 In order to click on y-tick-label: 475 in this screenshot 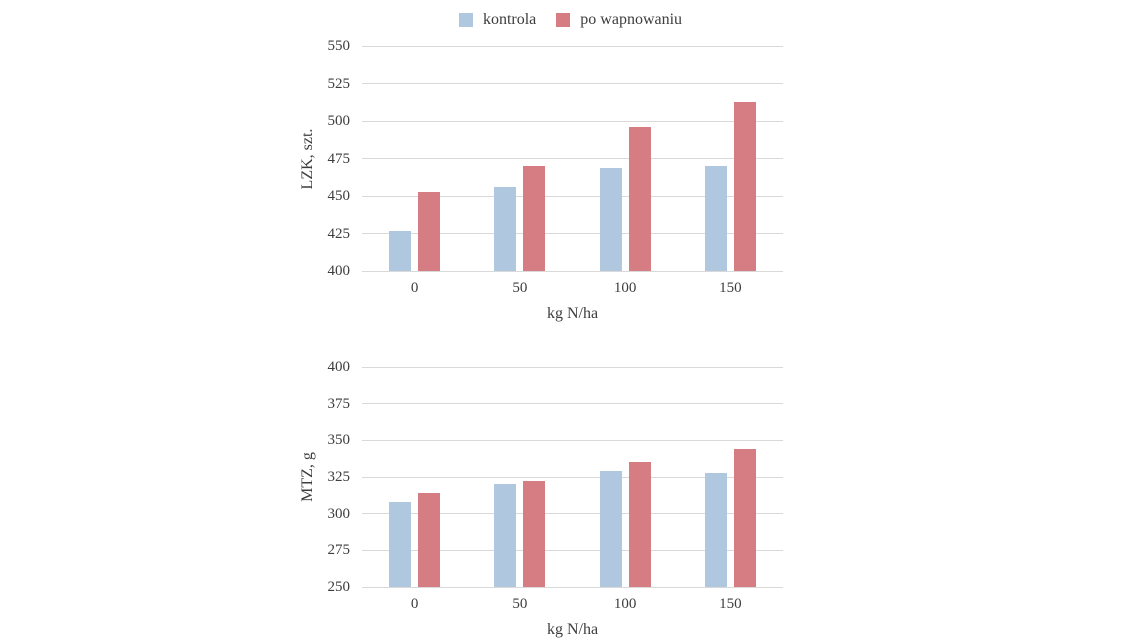, I will do `click(339, 158)`.